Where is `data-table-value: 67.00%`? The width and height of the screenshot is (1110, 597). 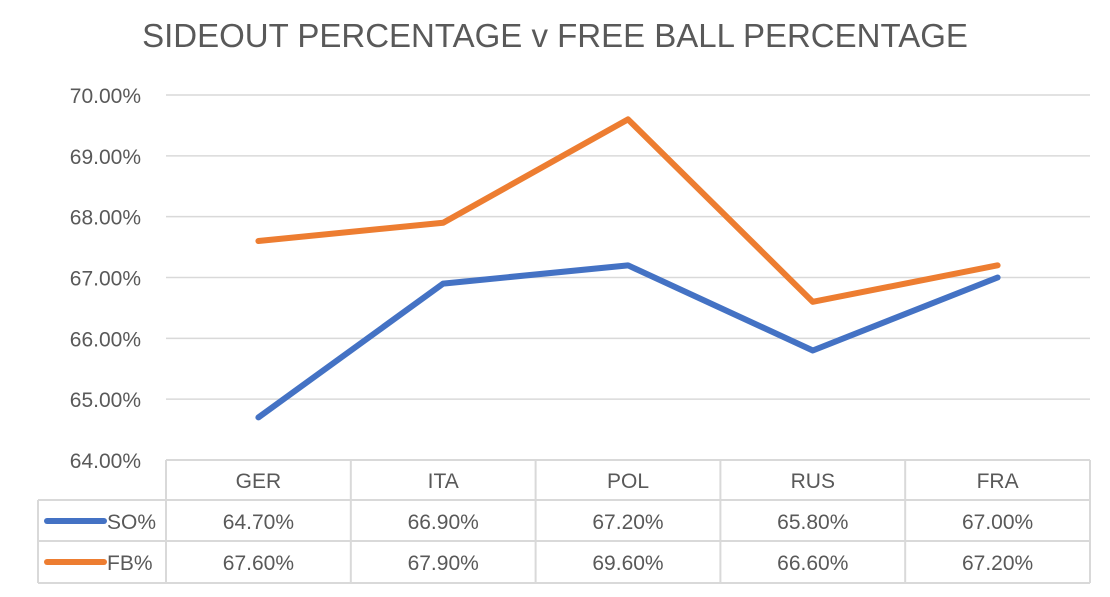 data-table-value: 67.00% is located at coordinates (997, 522).